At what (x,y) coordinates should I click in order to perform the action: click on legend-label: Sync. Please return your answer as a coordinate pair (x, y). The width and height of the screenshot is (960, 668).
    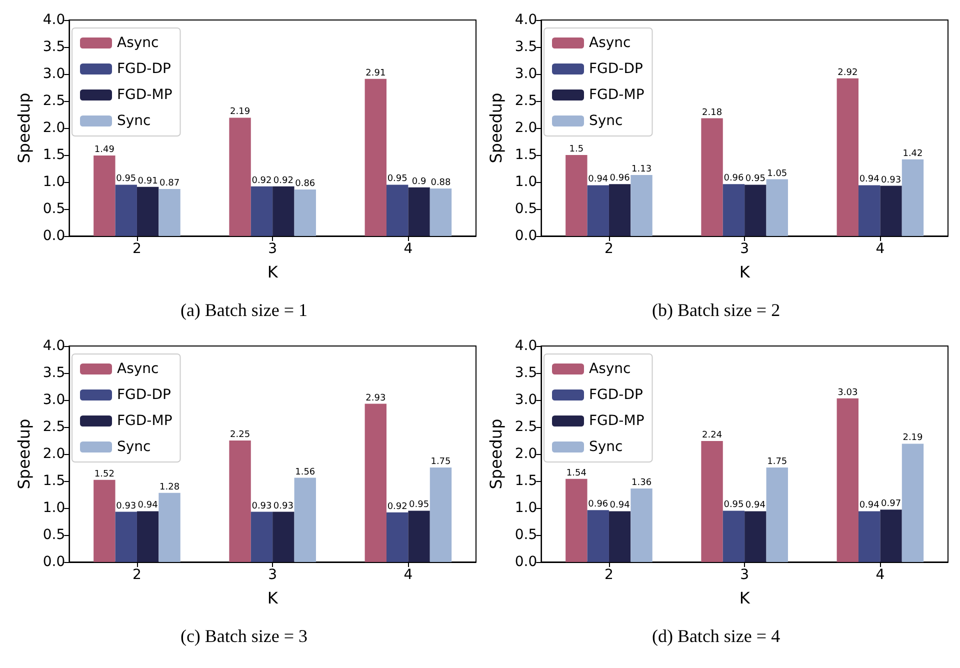
    Looking at the image, I should click on (134, 447).